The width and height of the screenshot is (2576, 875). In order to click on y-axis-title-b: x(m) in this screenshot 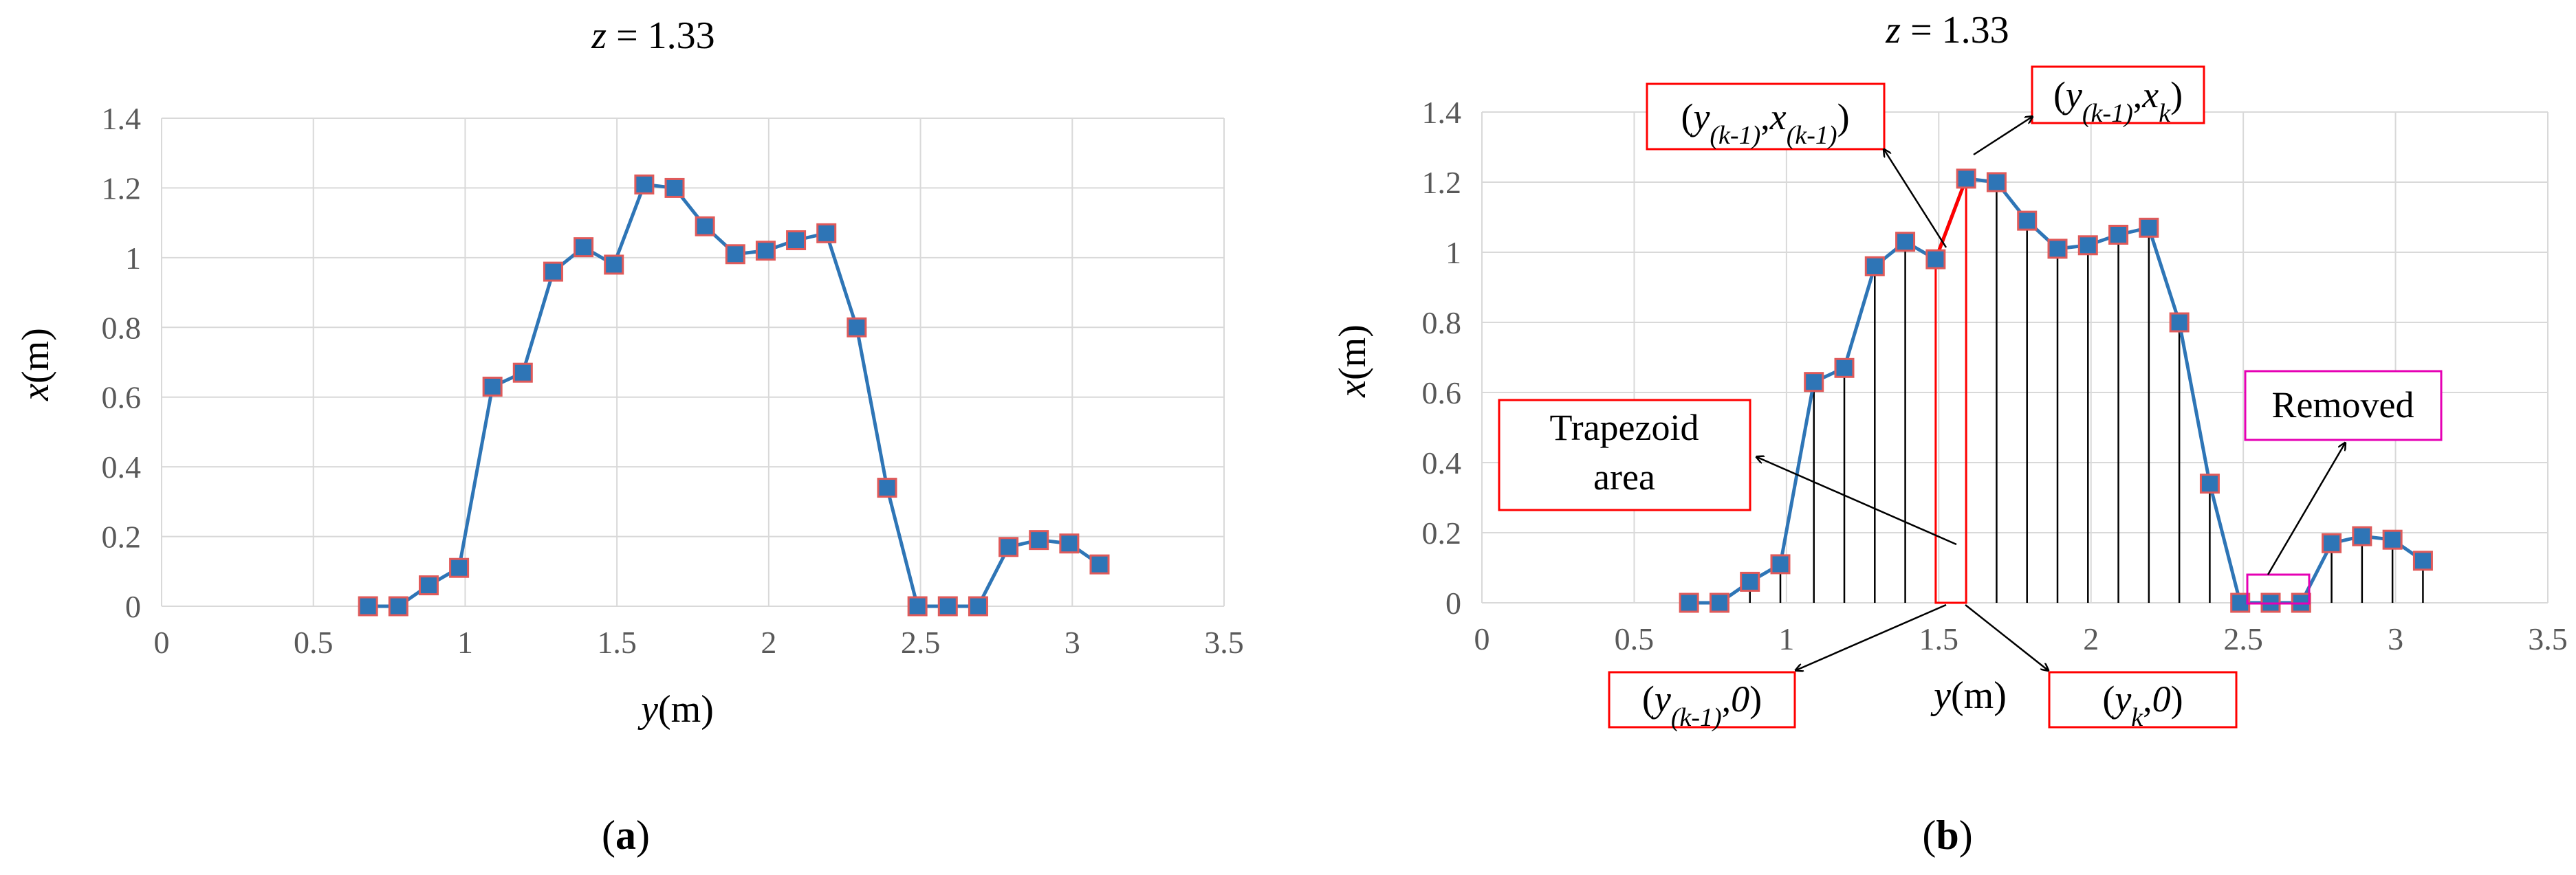, I will do `click(1352, 361)`.